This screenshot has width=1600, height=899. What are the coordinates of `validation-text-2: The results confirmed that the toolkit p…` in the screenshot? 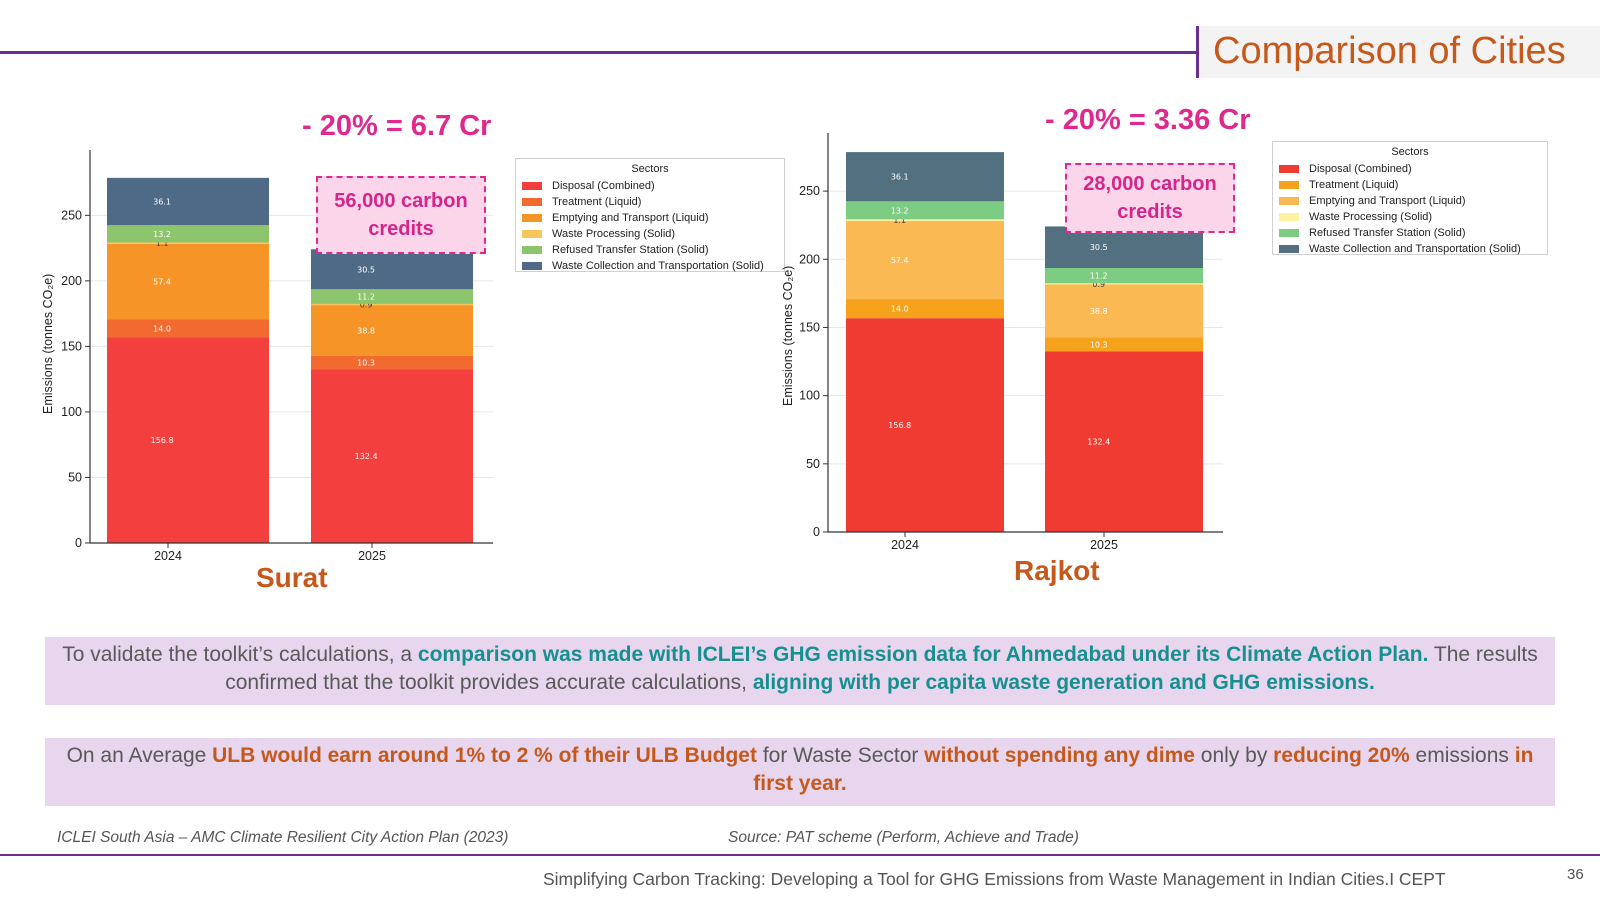 It's located at (881, 668).